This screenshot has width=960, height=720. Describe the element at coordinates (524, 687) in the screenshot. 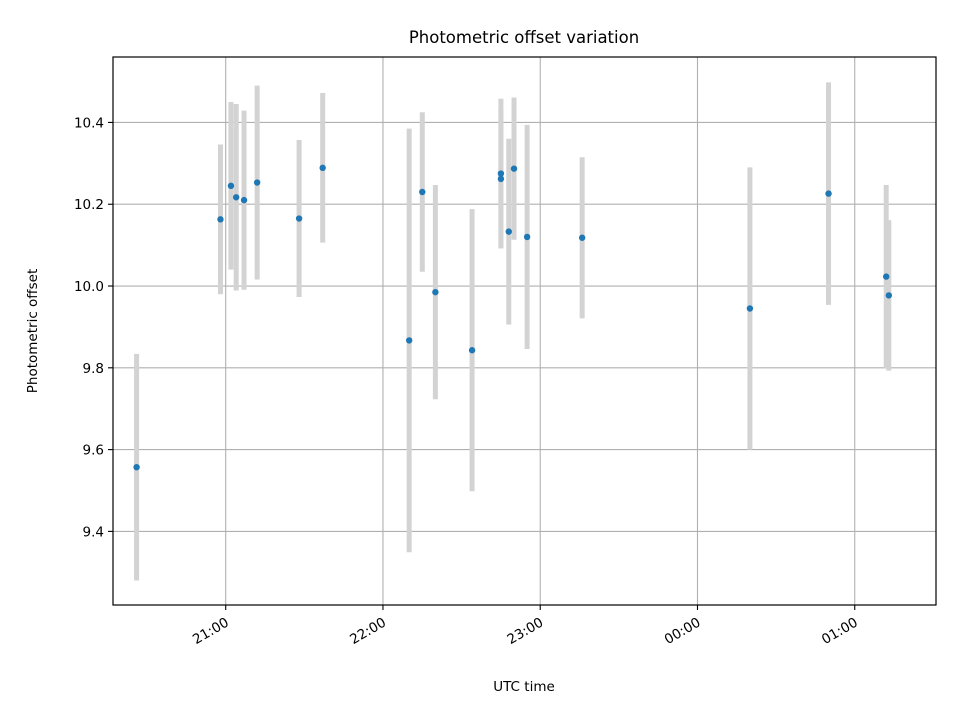

I see `x-axis-label: UTC time` at that location.